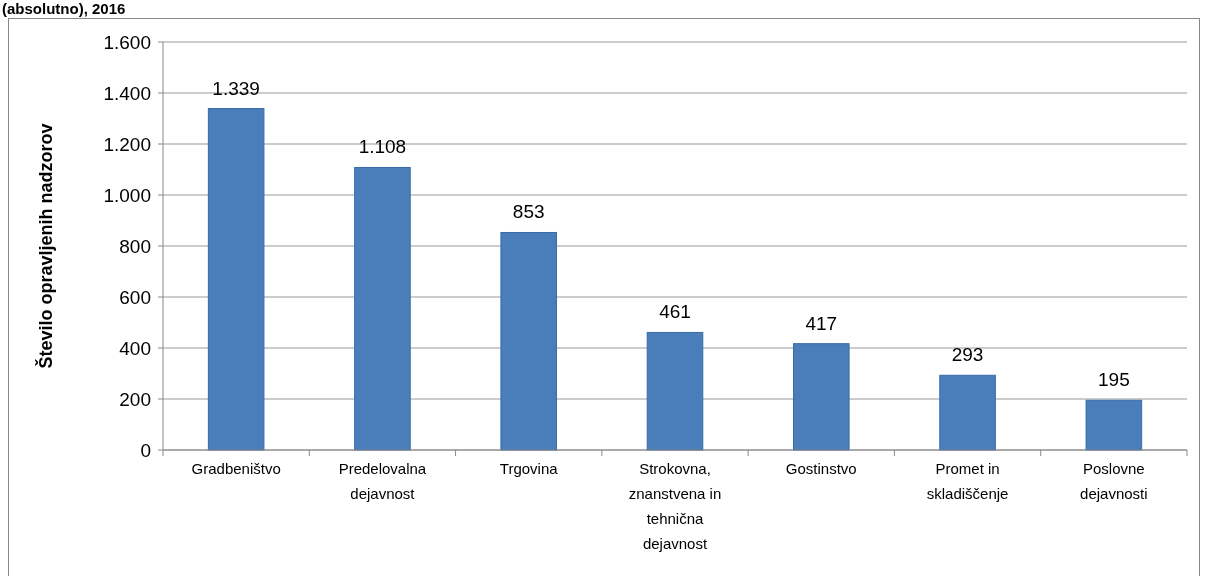 This screenshot has height=576, width=1208. What do you see at coordinates (821, 468) in the screenshot?
I see `x-tick-label: Gostinstvo` at bounding box center [821, 468].